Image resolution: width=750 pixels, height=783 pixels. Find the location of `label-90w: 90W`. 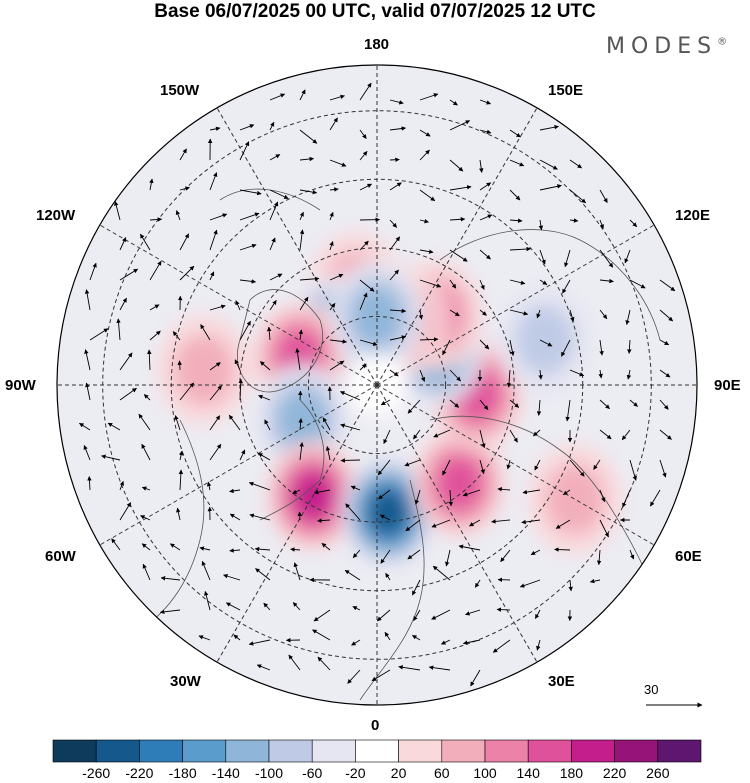

label-90w: 90W is located at coordinates (20, 385).